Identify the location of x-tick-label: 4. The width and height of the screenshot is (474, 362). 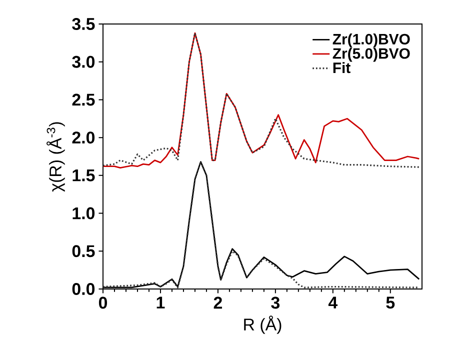
(333, 302).